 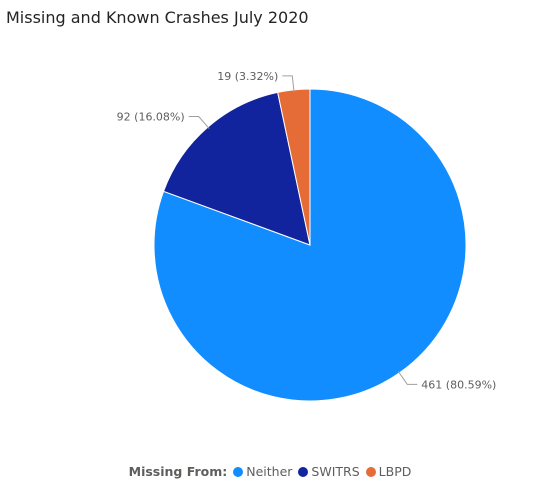 What do you see at coordinates (395, 471) in the screenshot?
I see `legend-label-lbpd: LBPD` at bounding box center [395, 471].